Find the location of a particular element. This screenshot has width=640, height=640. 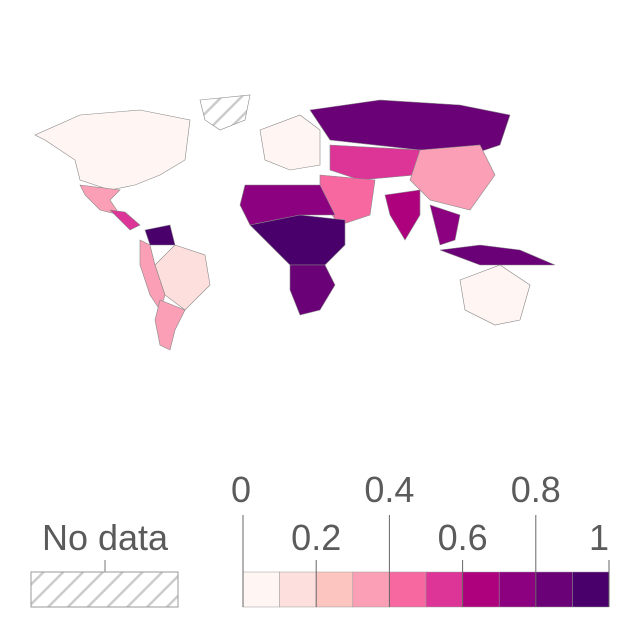

legend-tick-label: 0.4 is located at coordinates (389, 489).